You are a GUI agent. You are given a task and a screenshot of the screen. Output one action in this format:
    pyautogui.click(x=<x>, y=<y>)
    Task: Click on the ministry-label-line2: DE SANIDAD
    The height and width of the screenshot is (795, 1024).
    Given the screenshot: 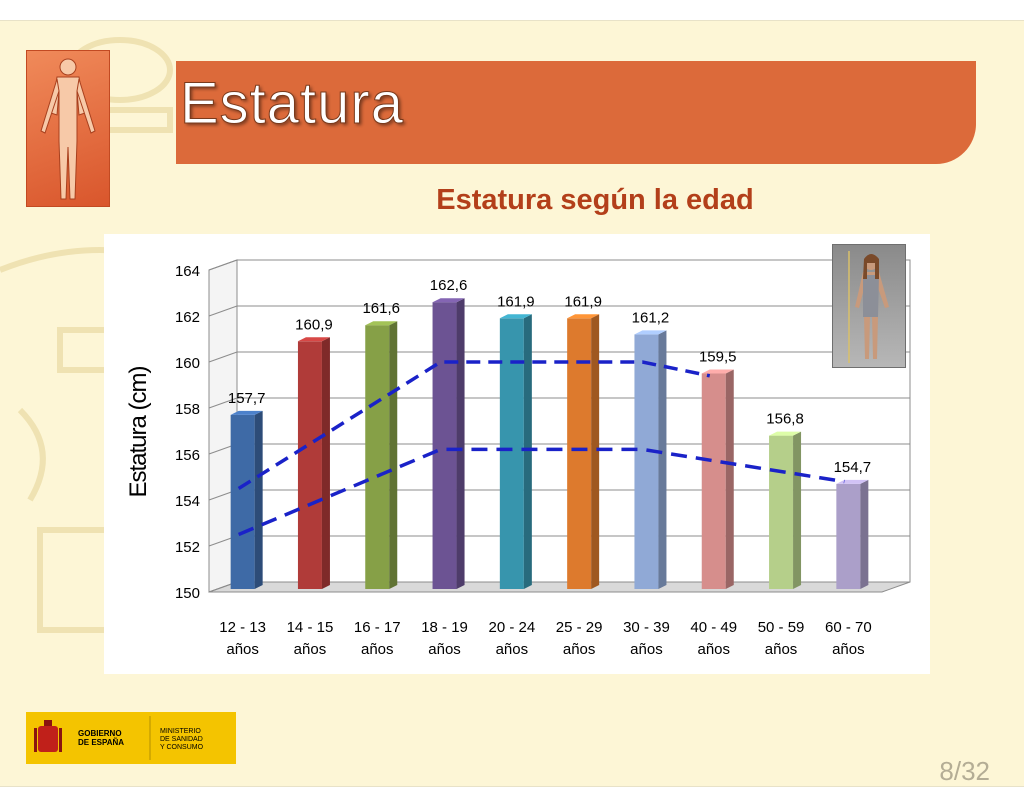 What is the action you would take?
    pyautogui.click(x=181, y=739)
    